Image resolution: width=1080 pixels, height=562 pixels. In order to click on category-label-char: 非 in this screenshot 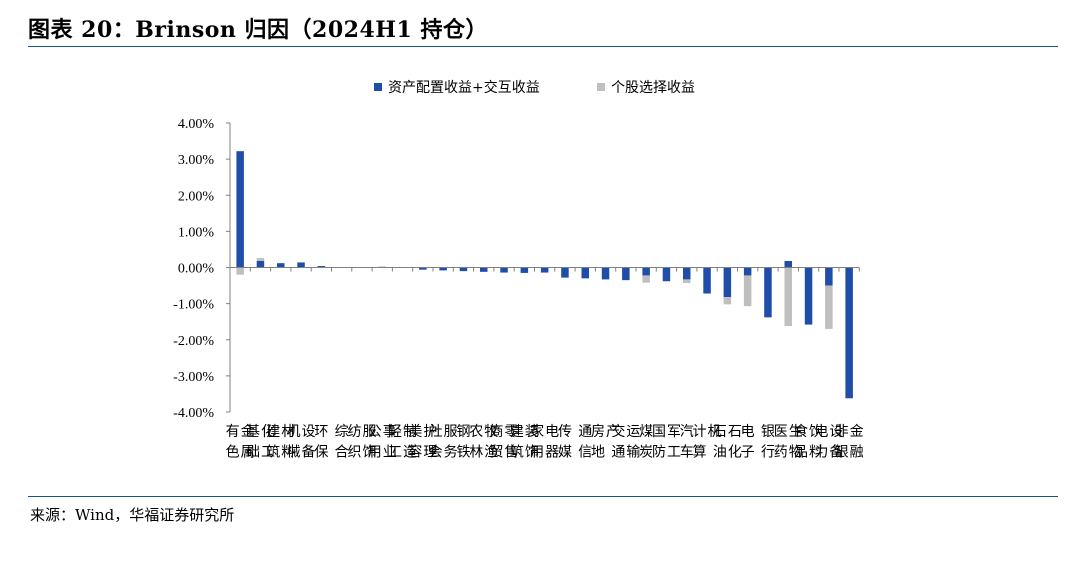, I will do `click(842, 432)`.